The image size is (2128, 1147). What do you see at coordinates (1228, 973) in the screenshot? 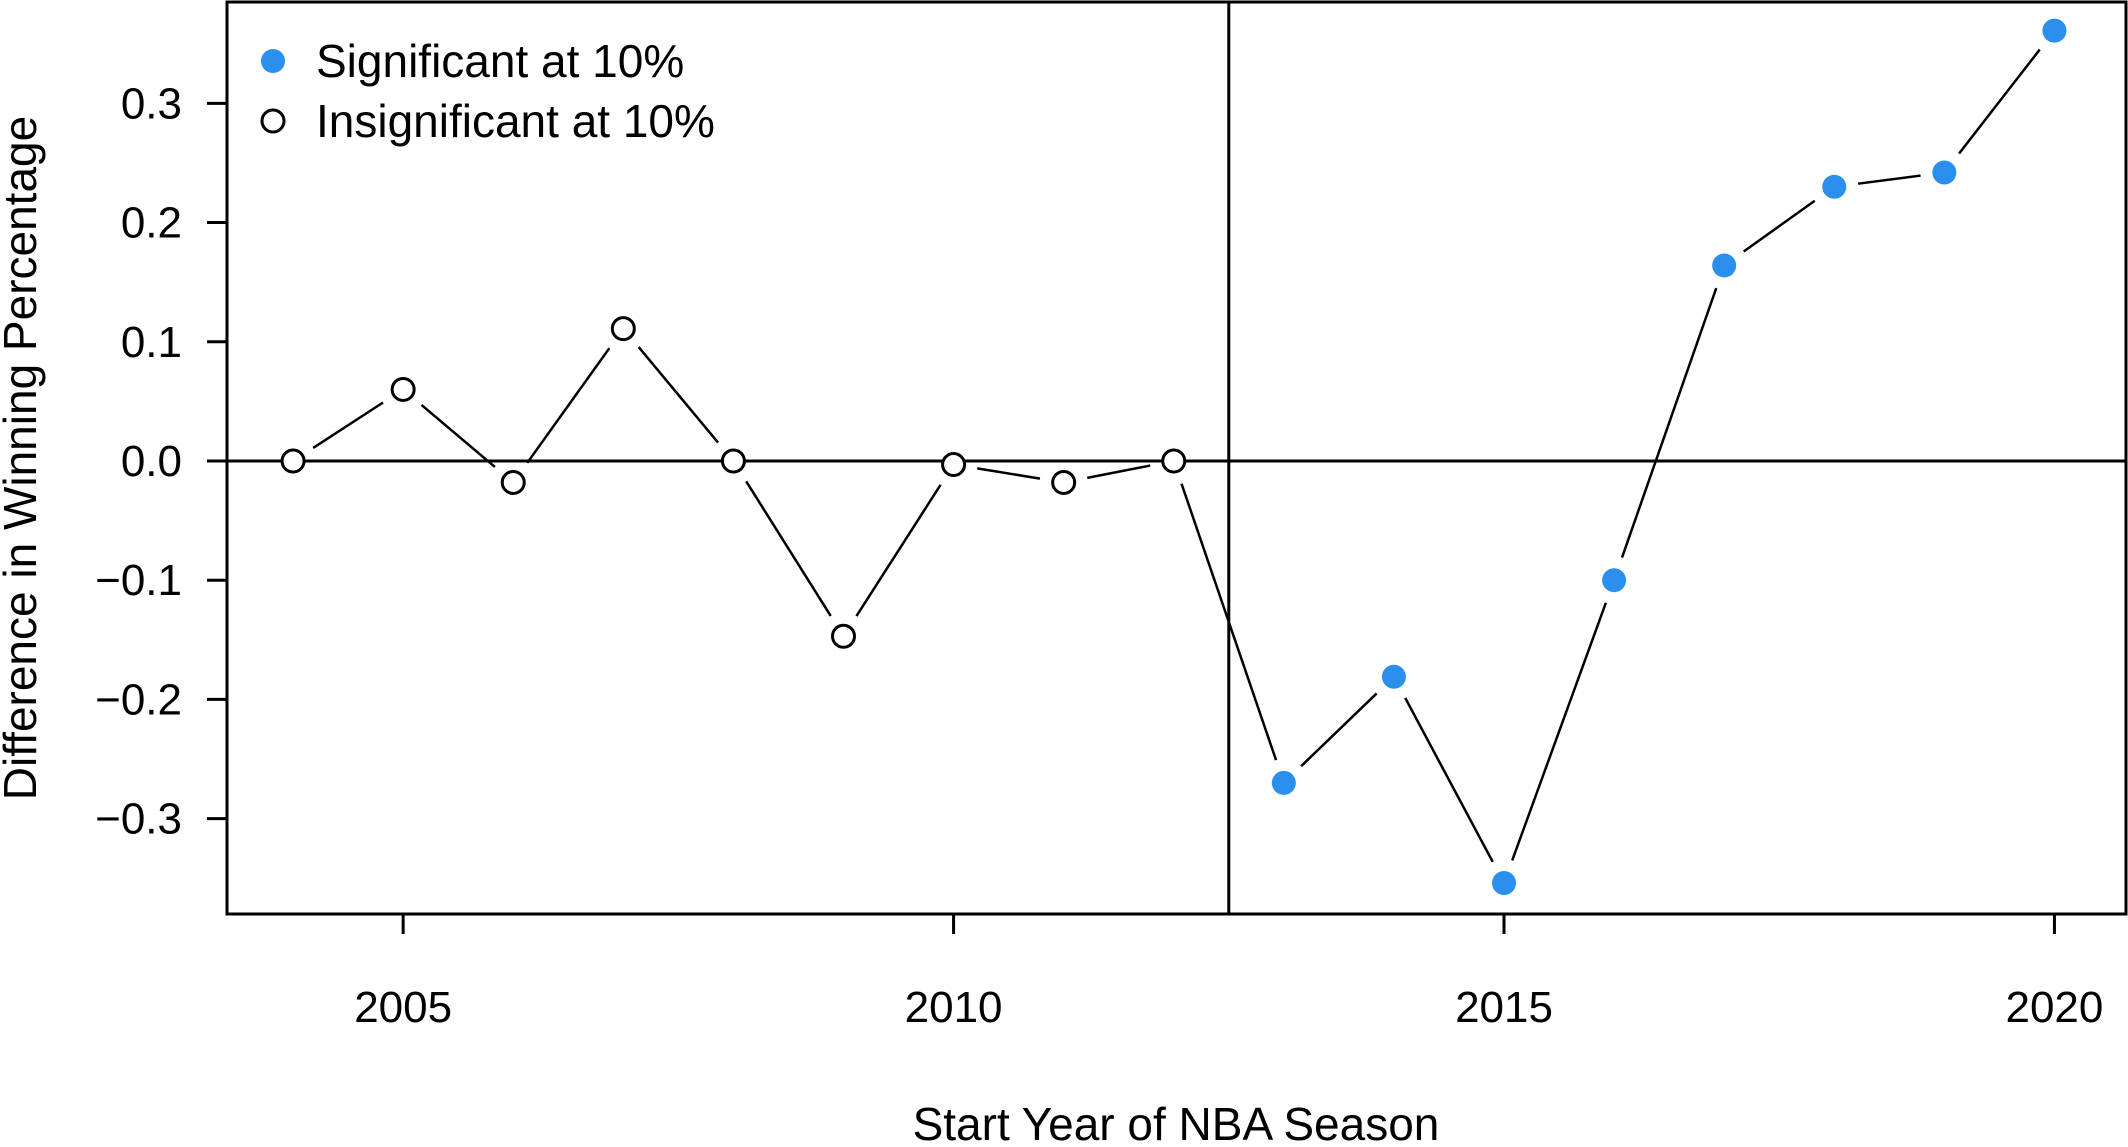
I see `x-axis: 2005 2010 2015 2020` at bounding box center [1228, 973].